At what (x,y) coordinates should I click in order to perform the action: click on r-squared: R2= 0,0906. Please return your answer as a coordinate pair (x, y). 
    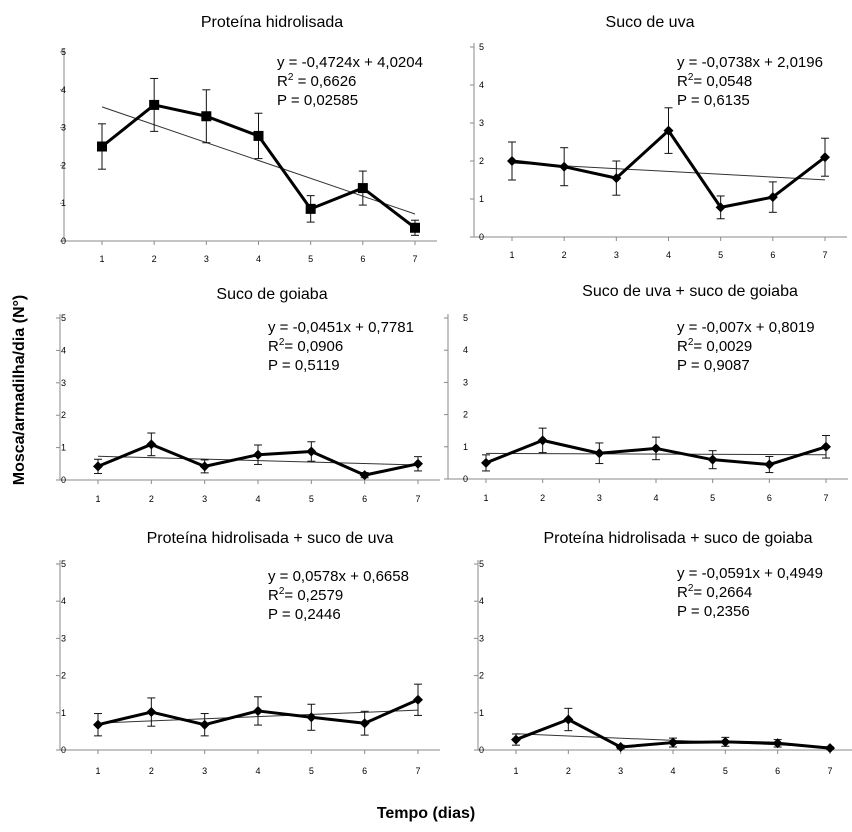
    Looking at the image, I should click on (305, 346).